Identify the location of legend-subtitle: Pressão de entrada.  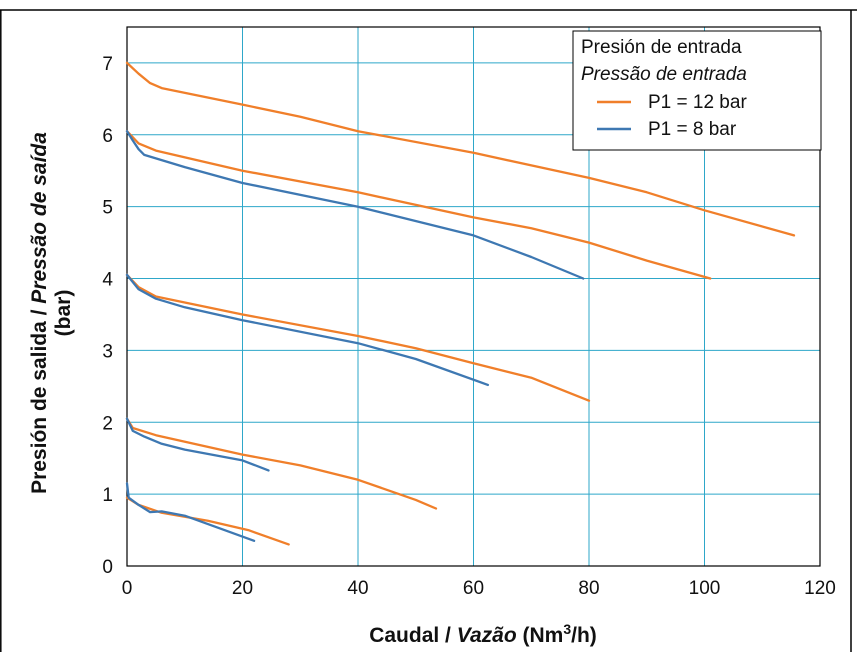
(664, 74).